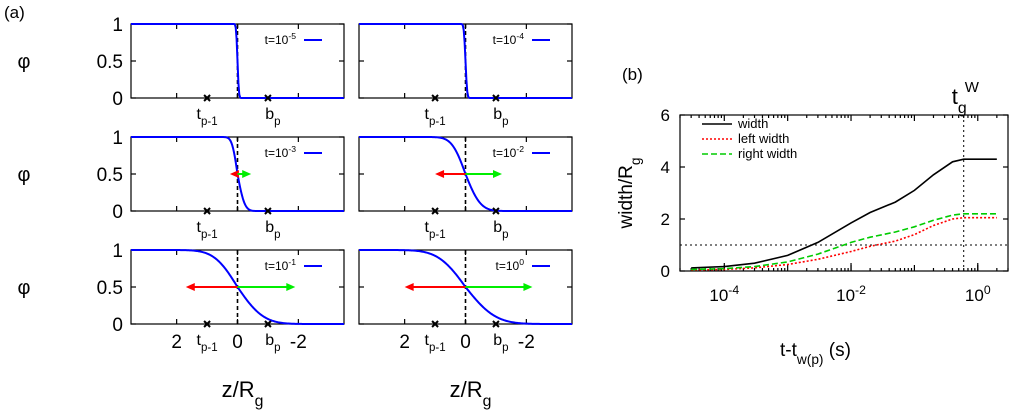 This screenshot has width=1035, height=416. Describe the element at coordinates (281, 152) in the screenshot. I see `legend-label: t=10-3` at that location.